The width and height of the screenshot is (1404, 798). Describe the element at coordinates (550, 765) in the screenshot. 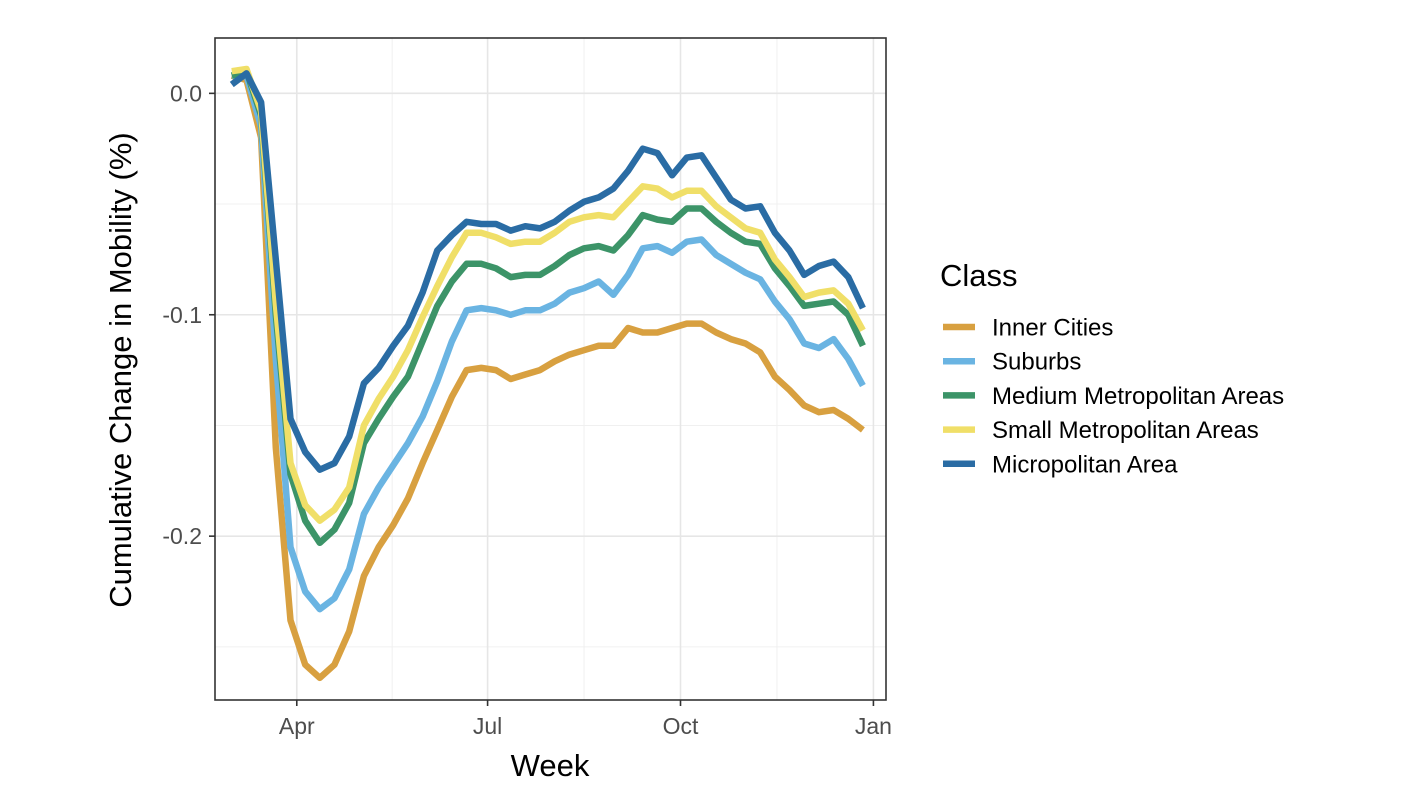

I see `x-axis-title: Week` at that location.